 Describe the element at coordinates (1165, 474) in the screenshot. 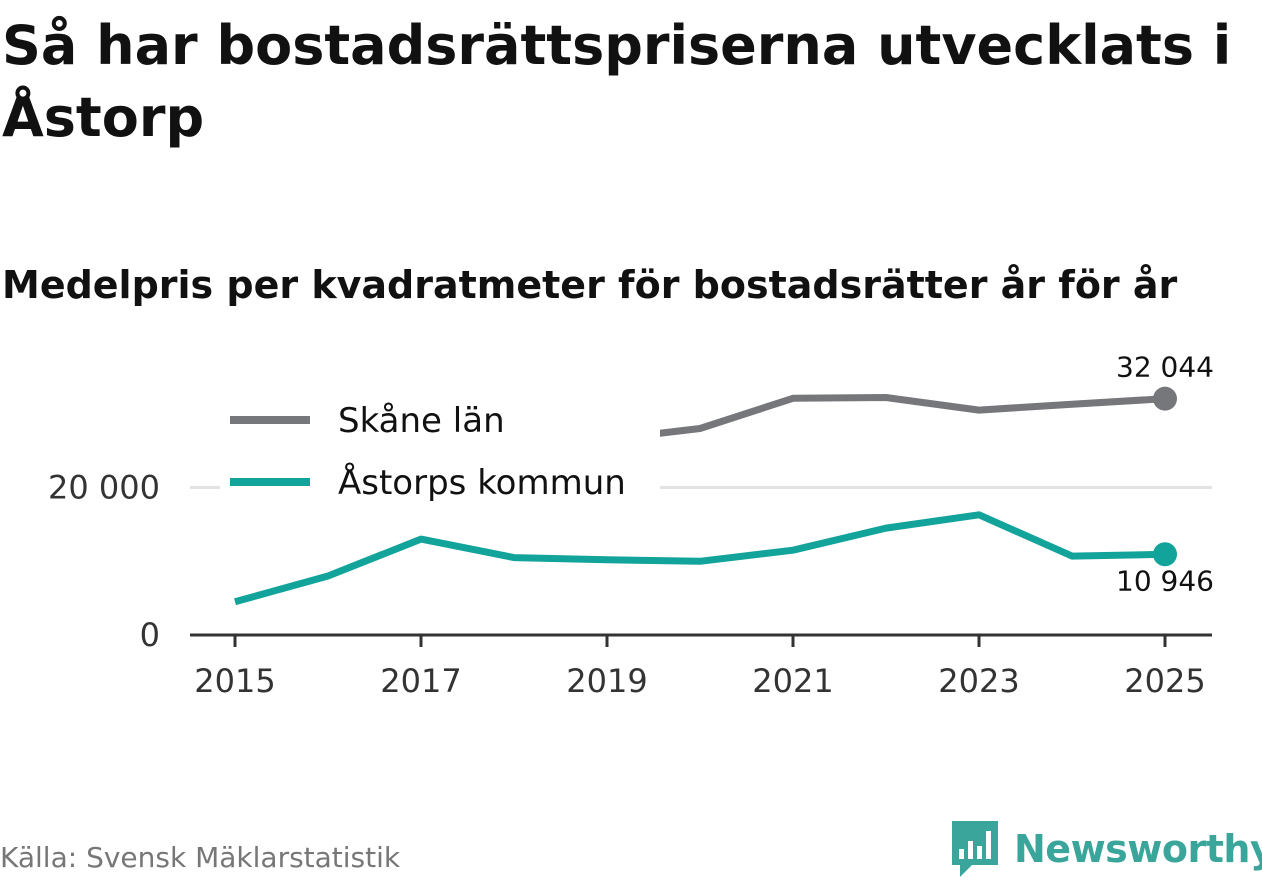

I see `label-layer: 32 044 10 946` at that location.